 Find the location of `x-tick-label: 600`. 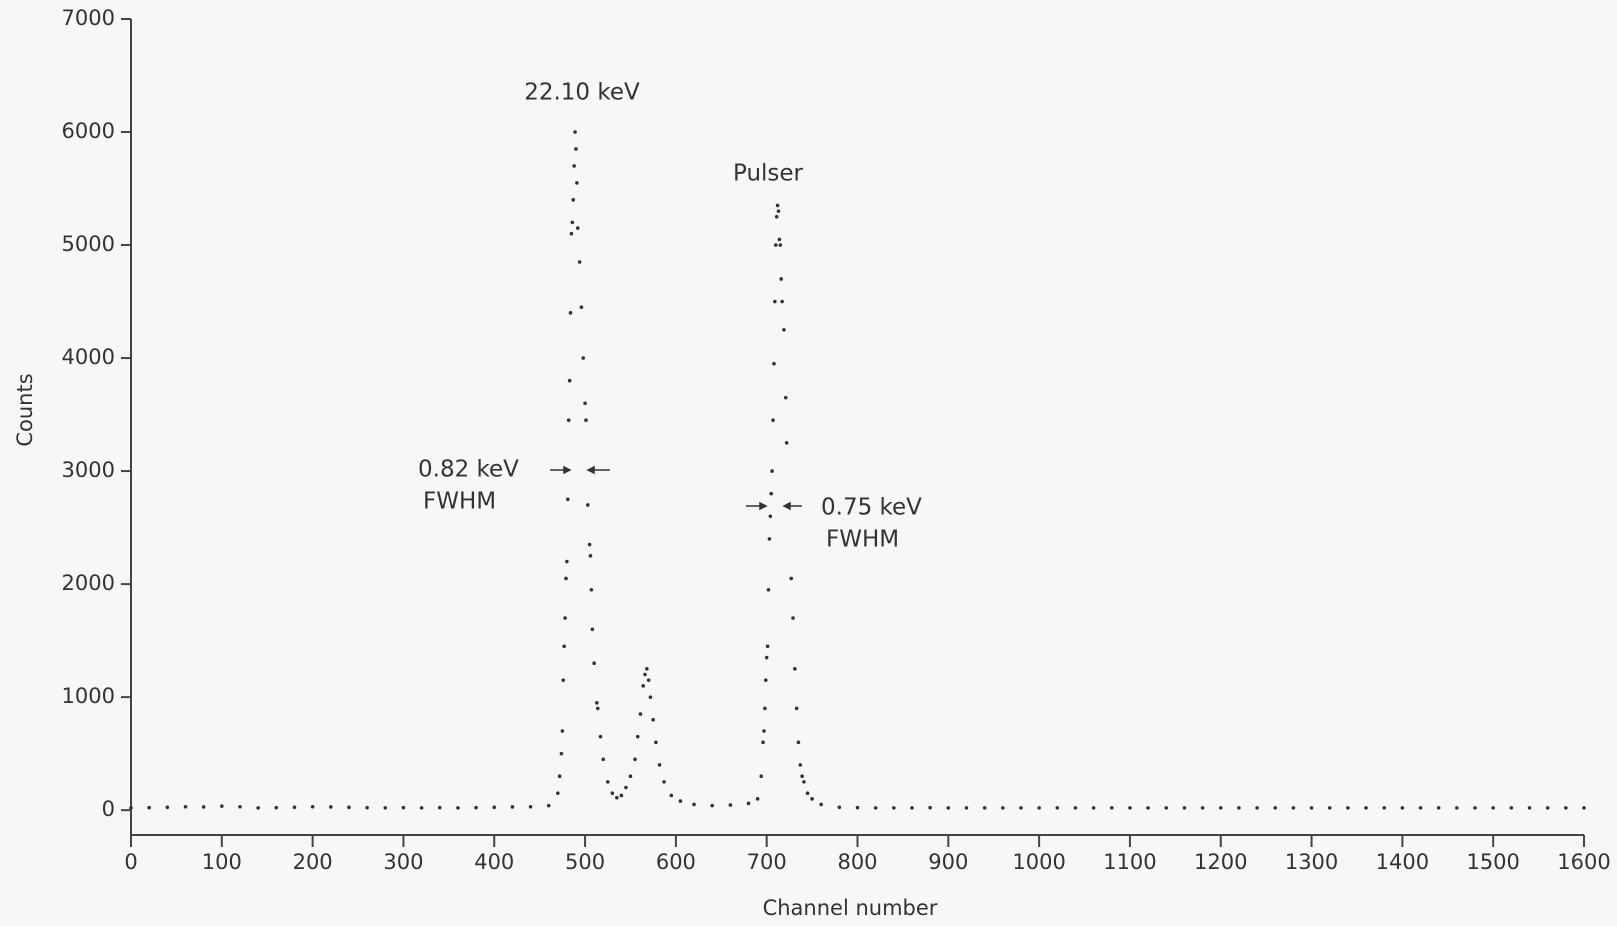

x-tick-label: 600 is located at coordinates (676, 862).